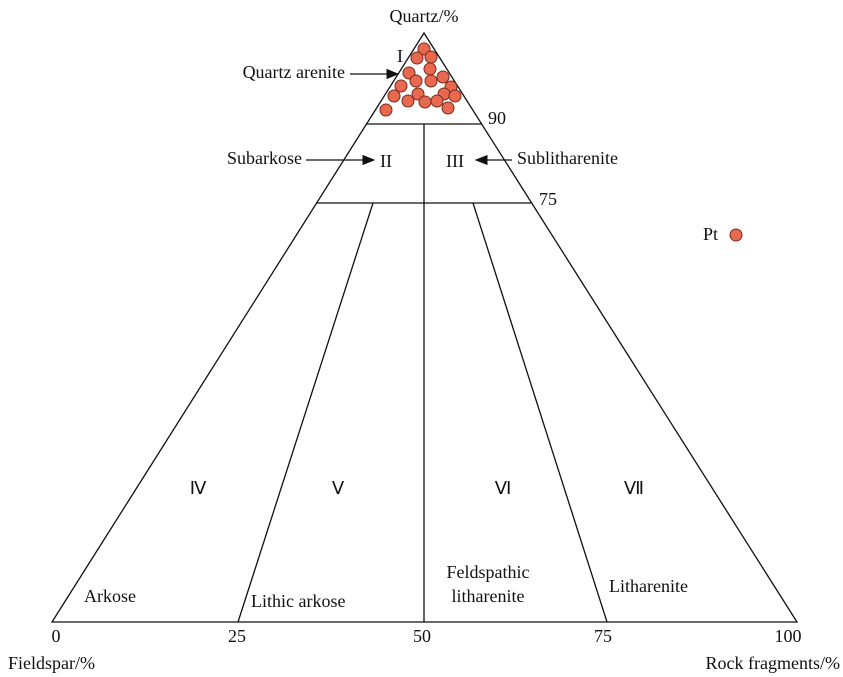  Describe the element at coordinates (503, 488) in the screenshot. I see `region-numeral: Ⅵ` at that location.